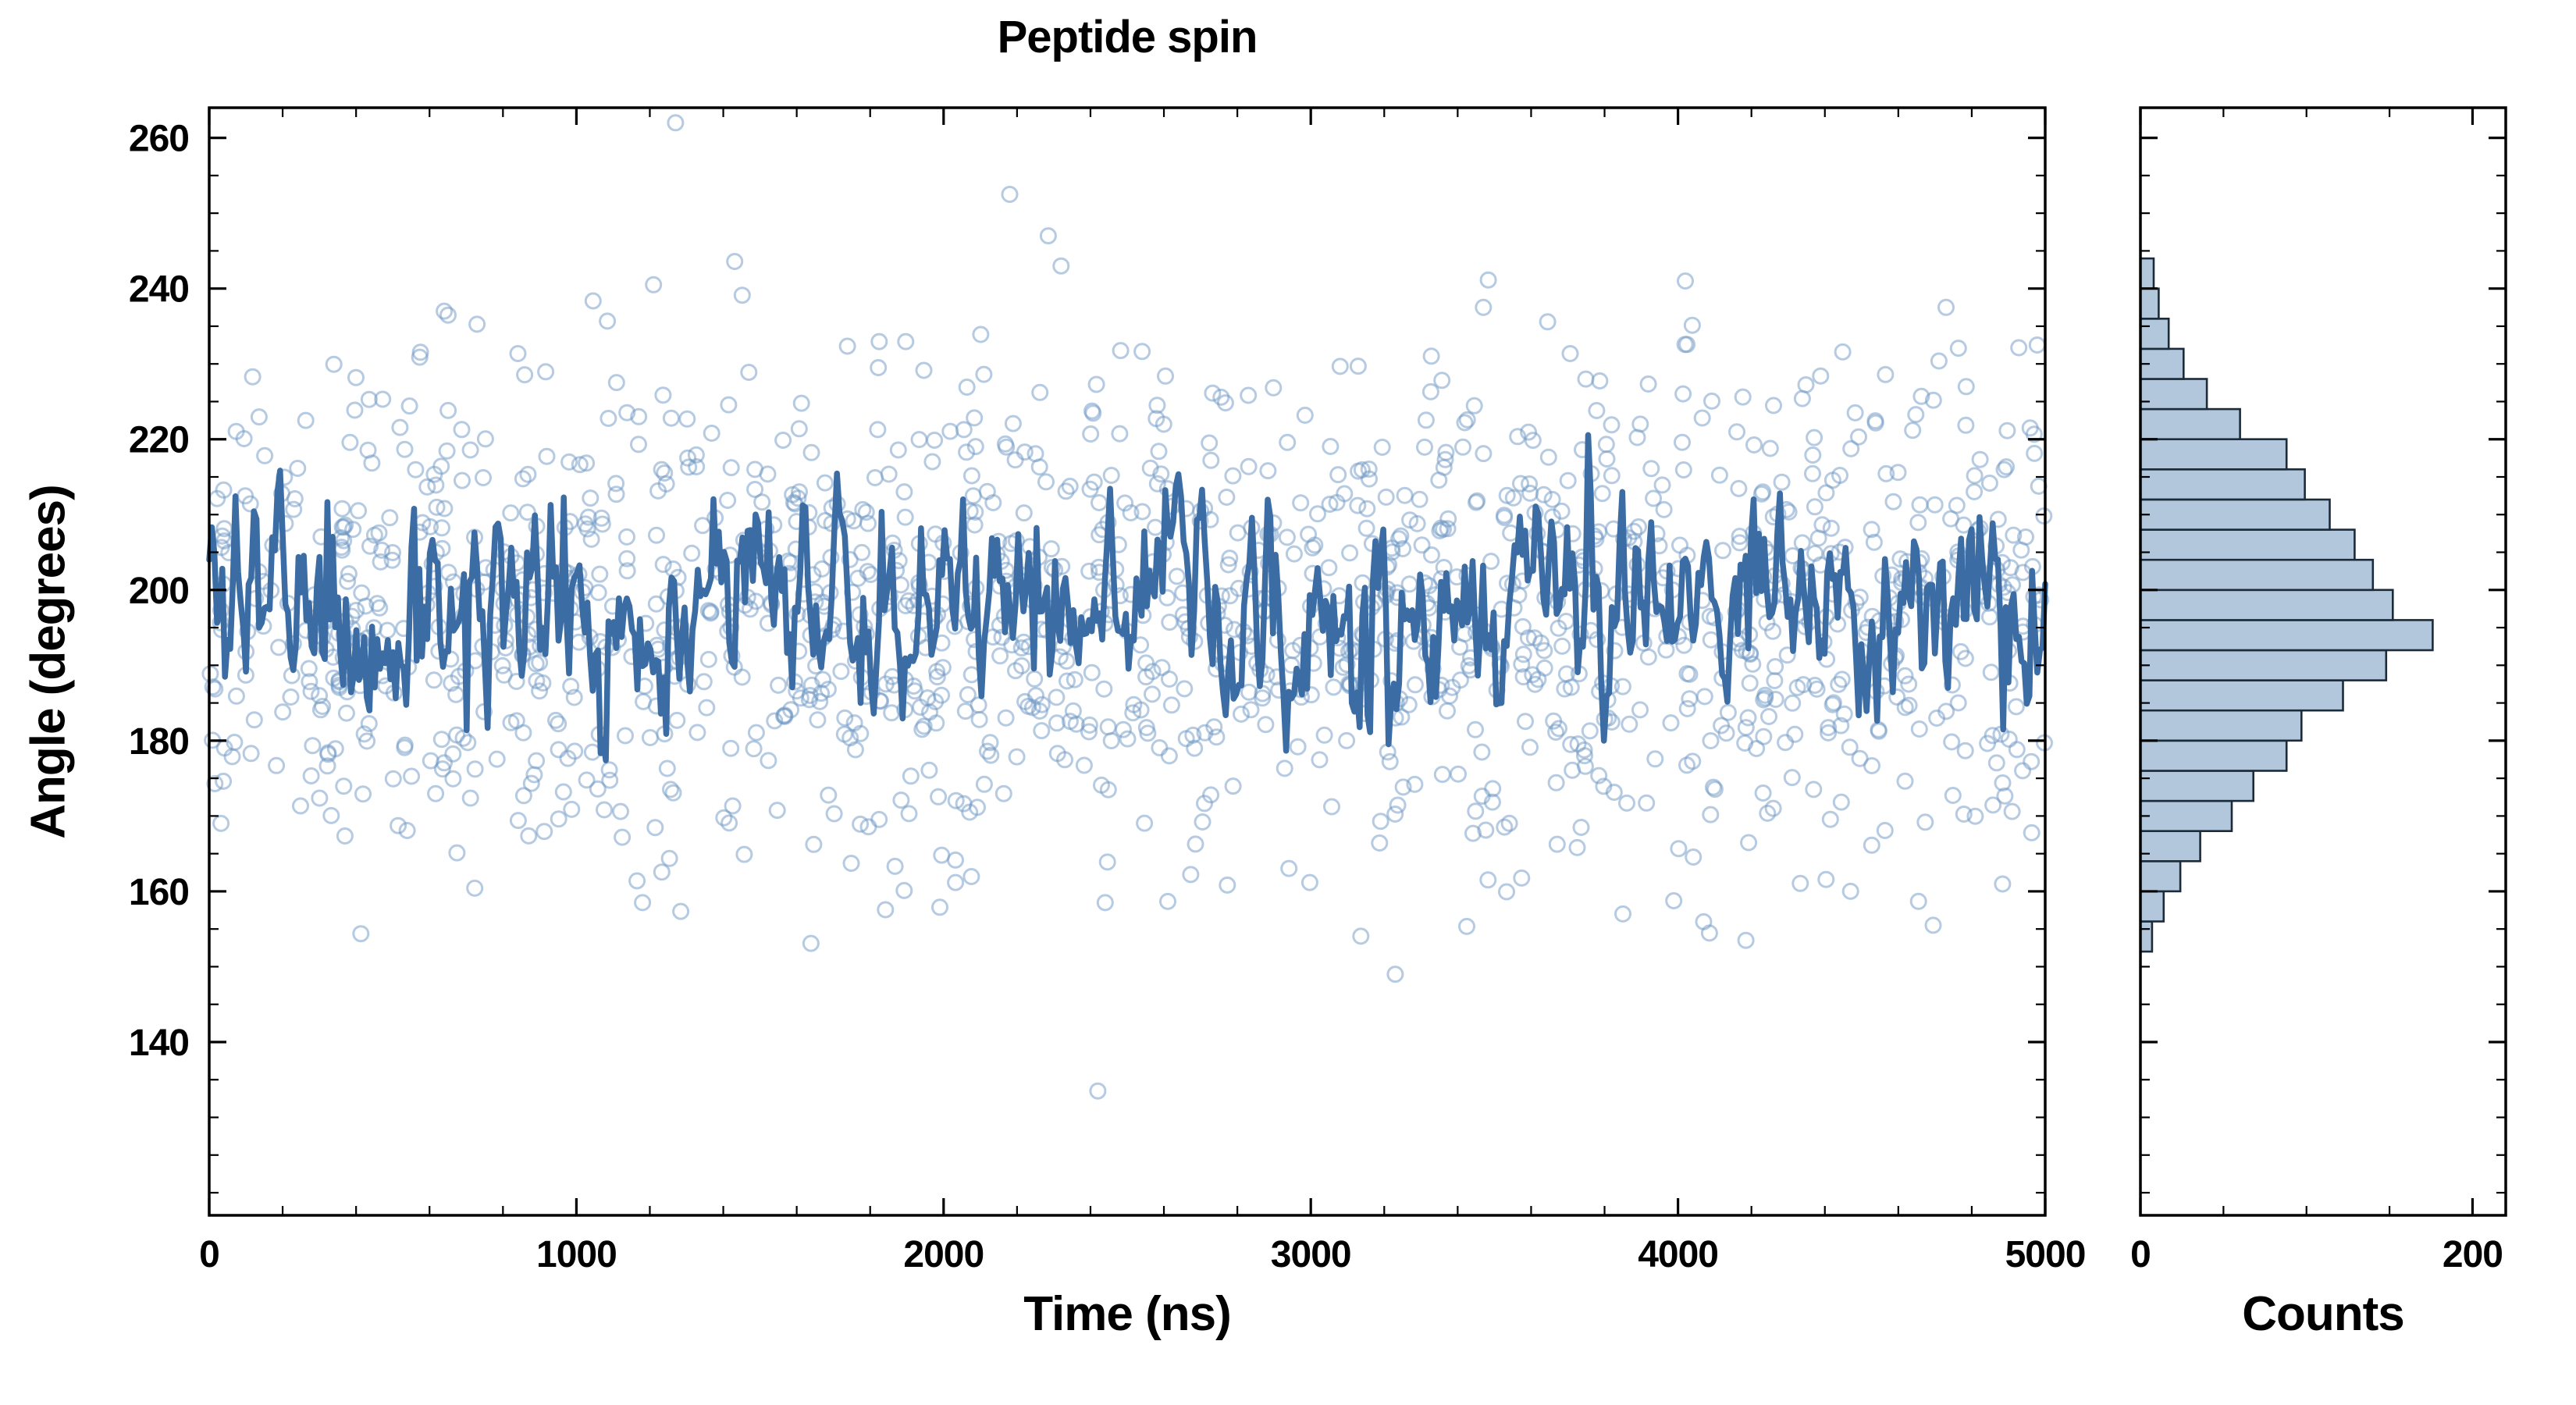  I want to click on y-axis-label: Angle (degrees), so click(48, 662).